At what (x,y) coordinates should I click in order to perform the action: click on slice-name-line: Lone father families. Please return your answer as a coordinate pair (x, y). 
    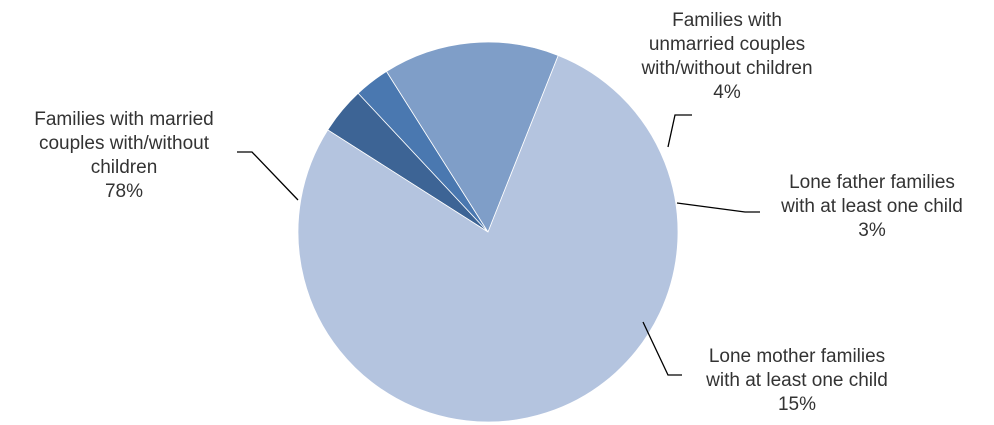
    Looking at the image, I should click on (872, 182).